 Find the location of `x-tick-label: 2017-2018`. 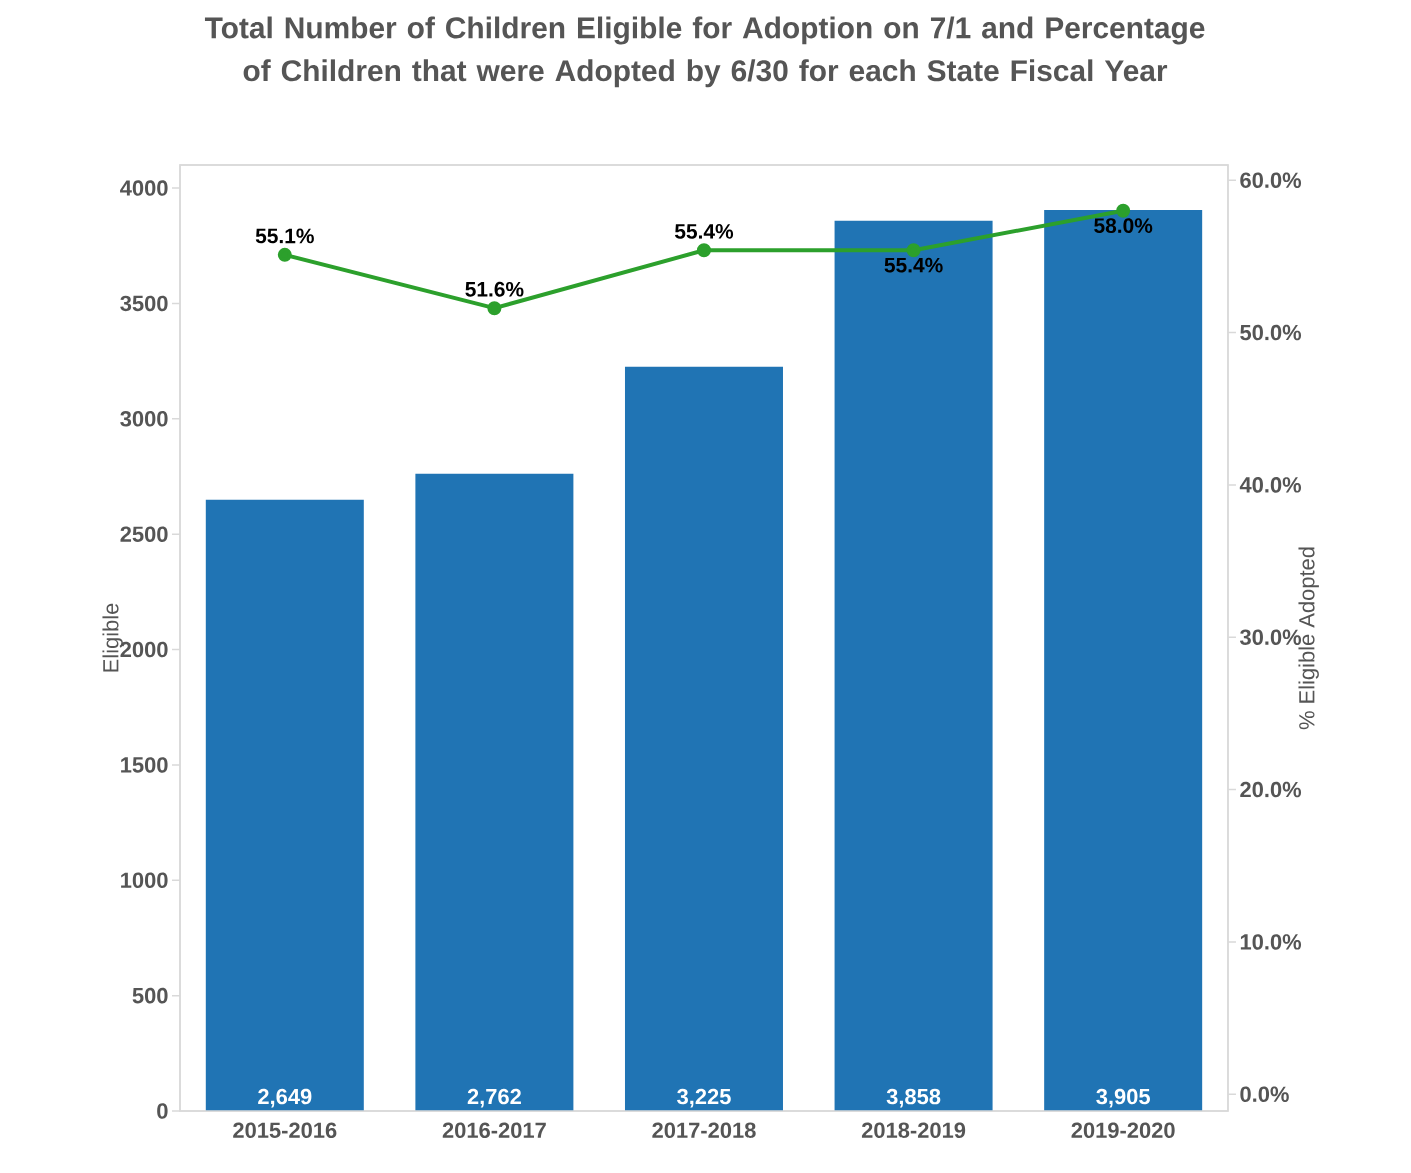

x-tick-label: 2017-2018 is located at coordinates (704, 1130).